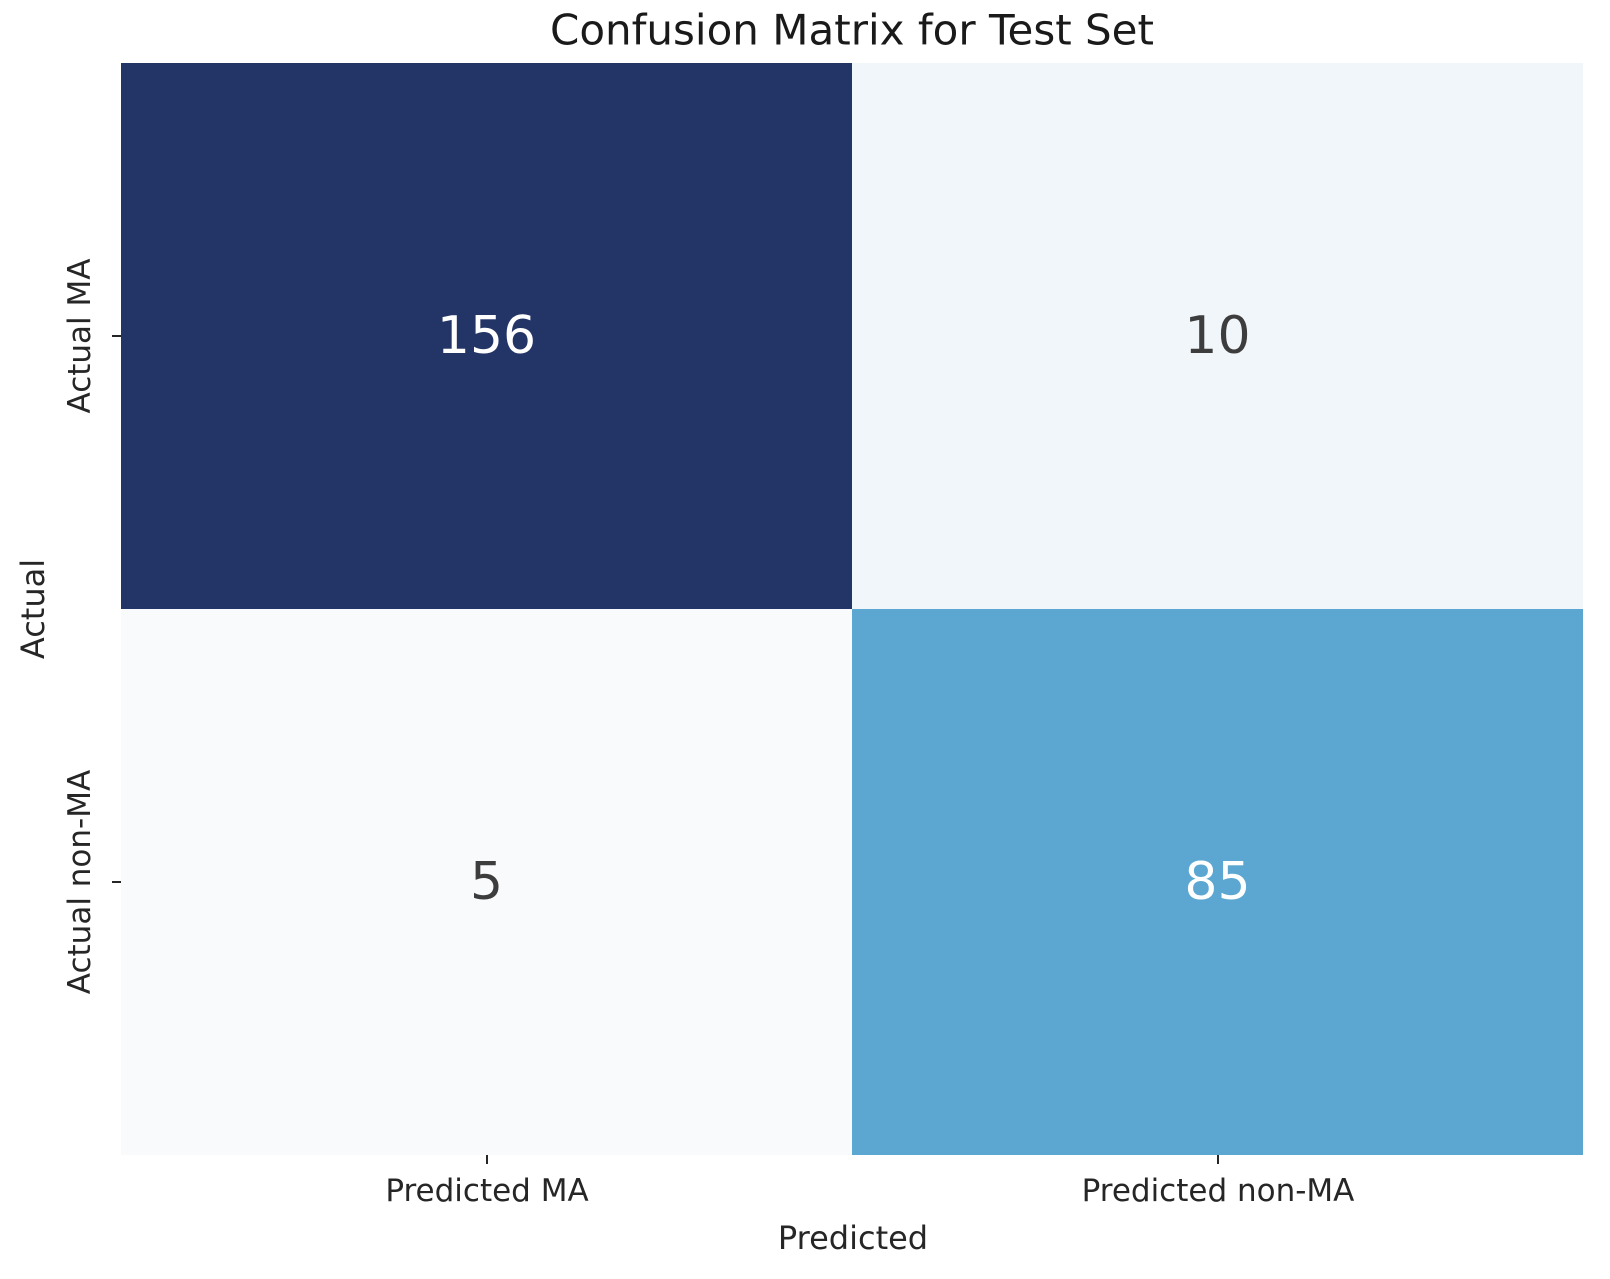 Image resolution: width=1610 pixels, height=1279 pixels. I want to click on y-tick-mark-row2, so click(116, 882).